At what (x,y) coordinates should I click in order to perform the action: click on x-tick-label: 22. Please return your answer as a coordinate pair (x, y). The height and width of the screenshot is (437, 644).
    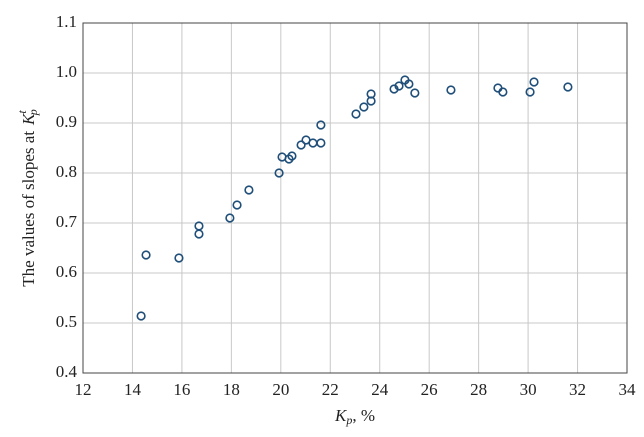
    Looking at the image, I should click on (330, 389).